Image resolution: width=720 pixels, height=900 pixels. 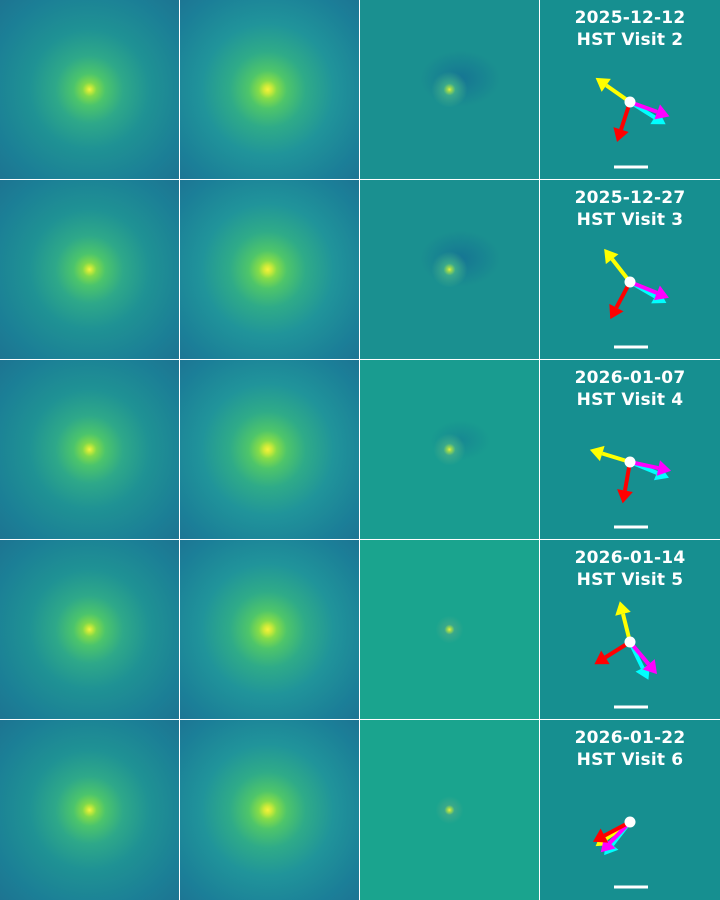 What do you see at coordinates (630, 198) in the screenshot?
I see `date-label: 2025-12-27` at bounding box center [630, 198].